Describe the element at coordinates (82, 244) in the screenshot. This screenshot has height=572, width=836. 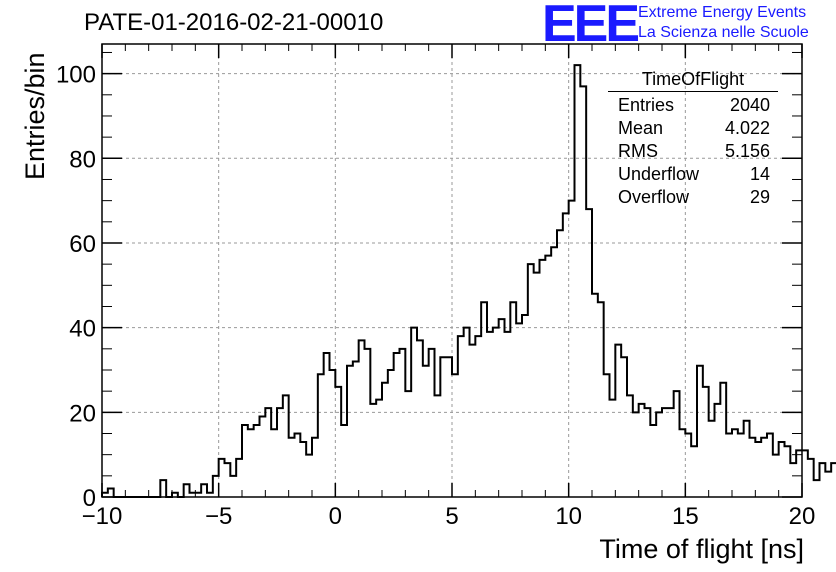
I see `y-tick-label: 60` at that location.